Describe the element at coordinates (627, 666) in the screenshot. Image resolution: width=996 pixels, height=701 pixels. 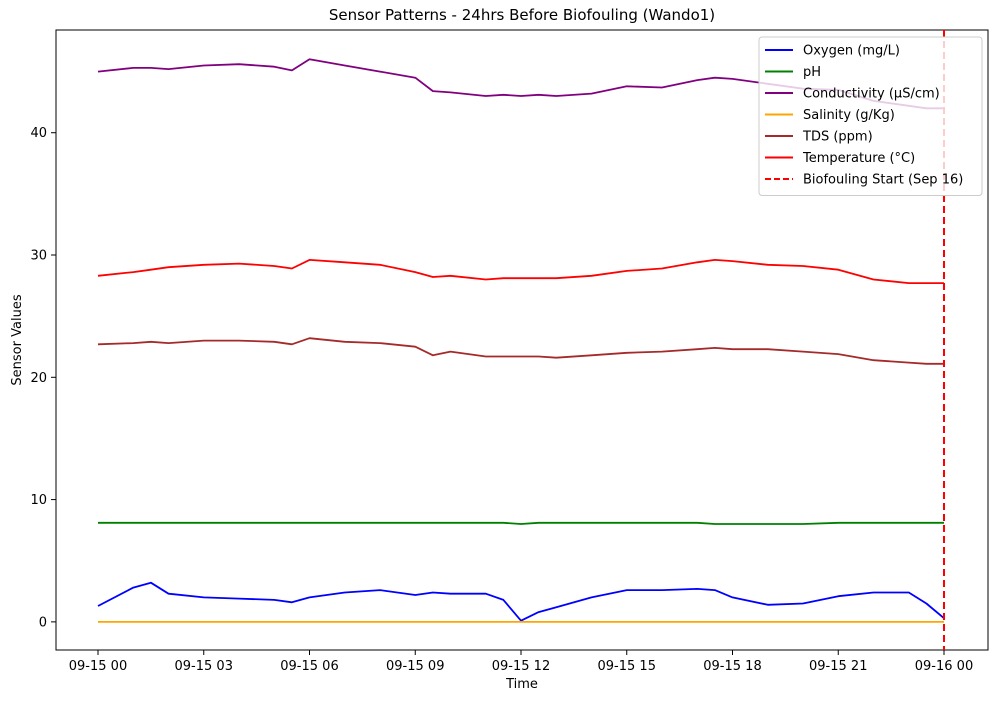
I see `x-tick-label: 09-15 15` at that location.